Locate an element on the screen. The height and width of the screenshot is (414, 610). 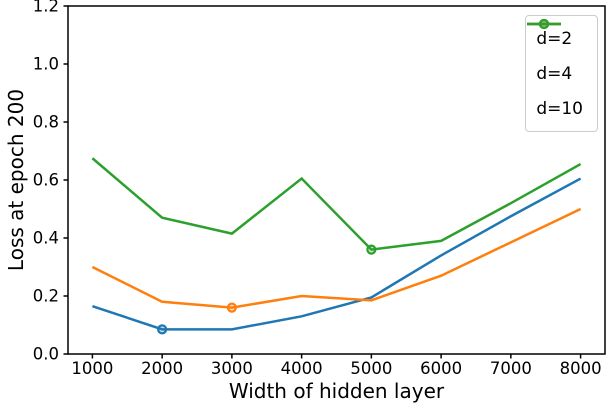
legend-label: d=10 is located at coordinates (559, 108).